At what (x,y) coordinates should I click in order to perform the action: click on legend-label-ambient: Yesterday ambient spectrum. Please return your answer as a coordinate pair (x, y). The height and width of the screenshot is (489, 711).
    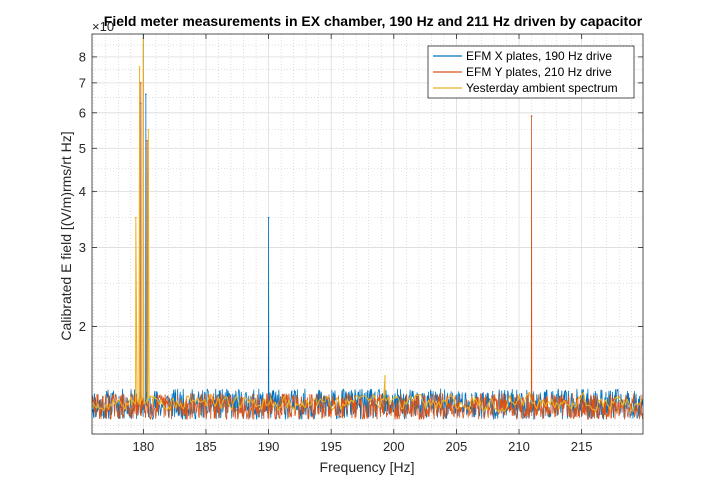
    Looking at the image, I should click on (542, 88).